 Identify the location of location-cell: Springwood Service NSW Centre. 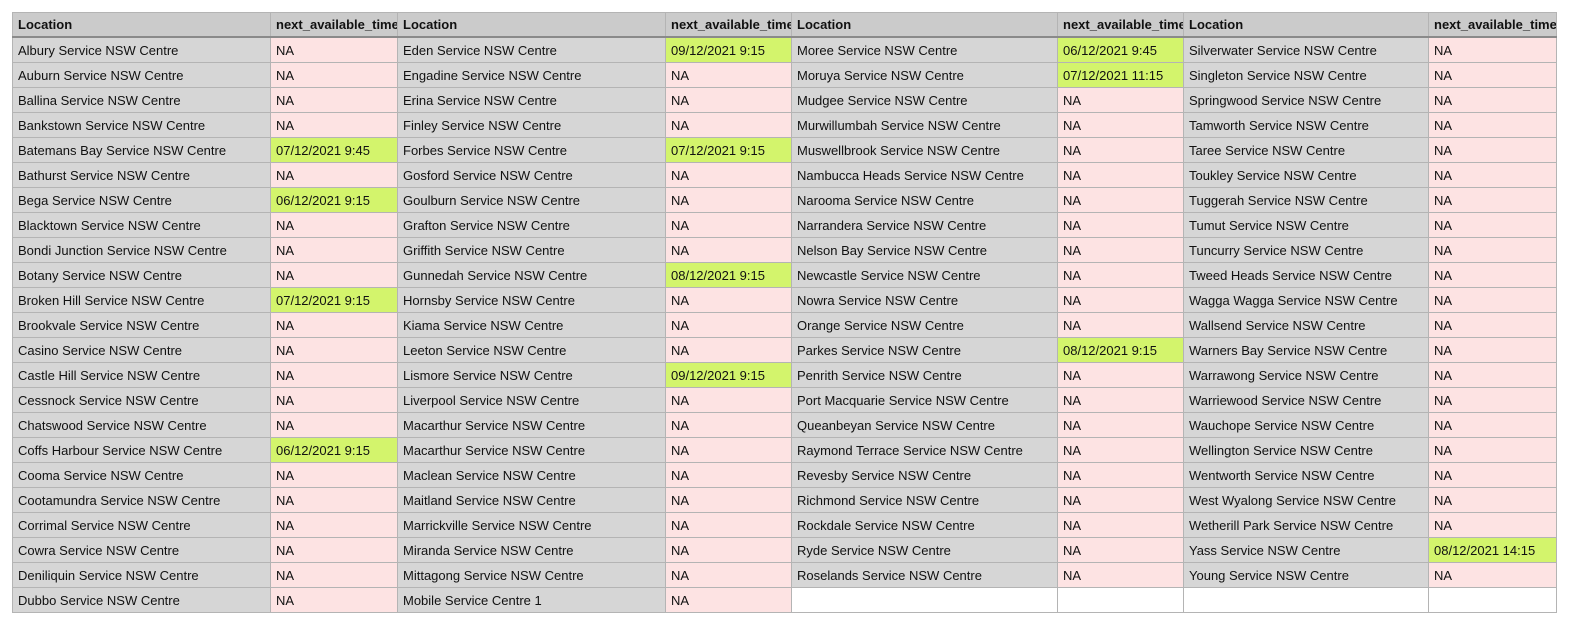
(1306, 100).